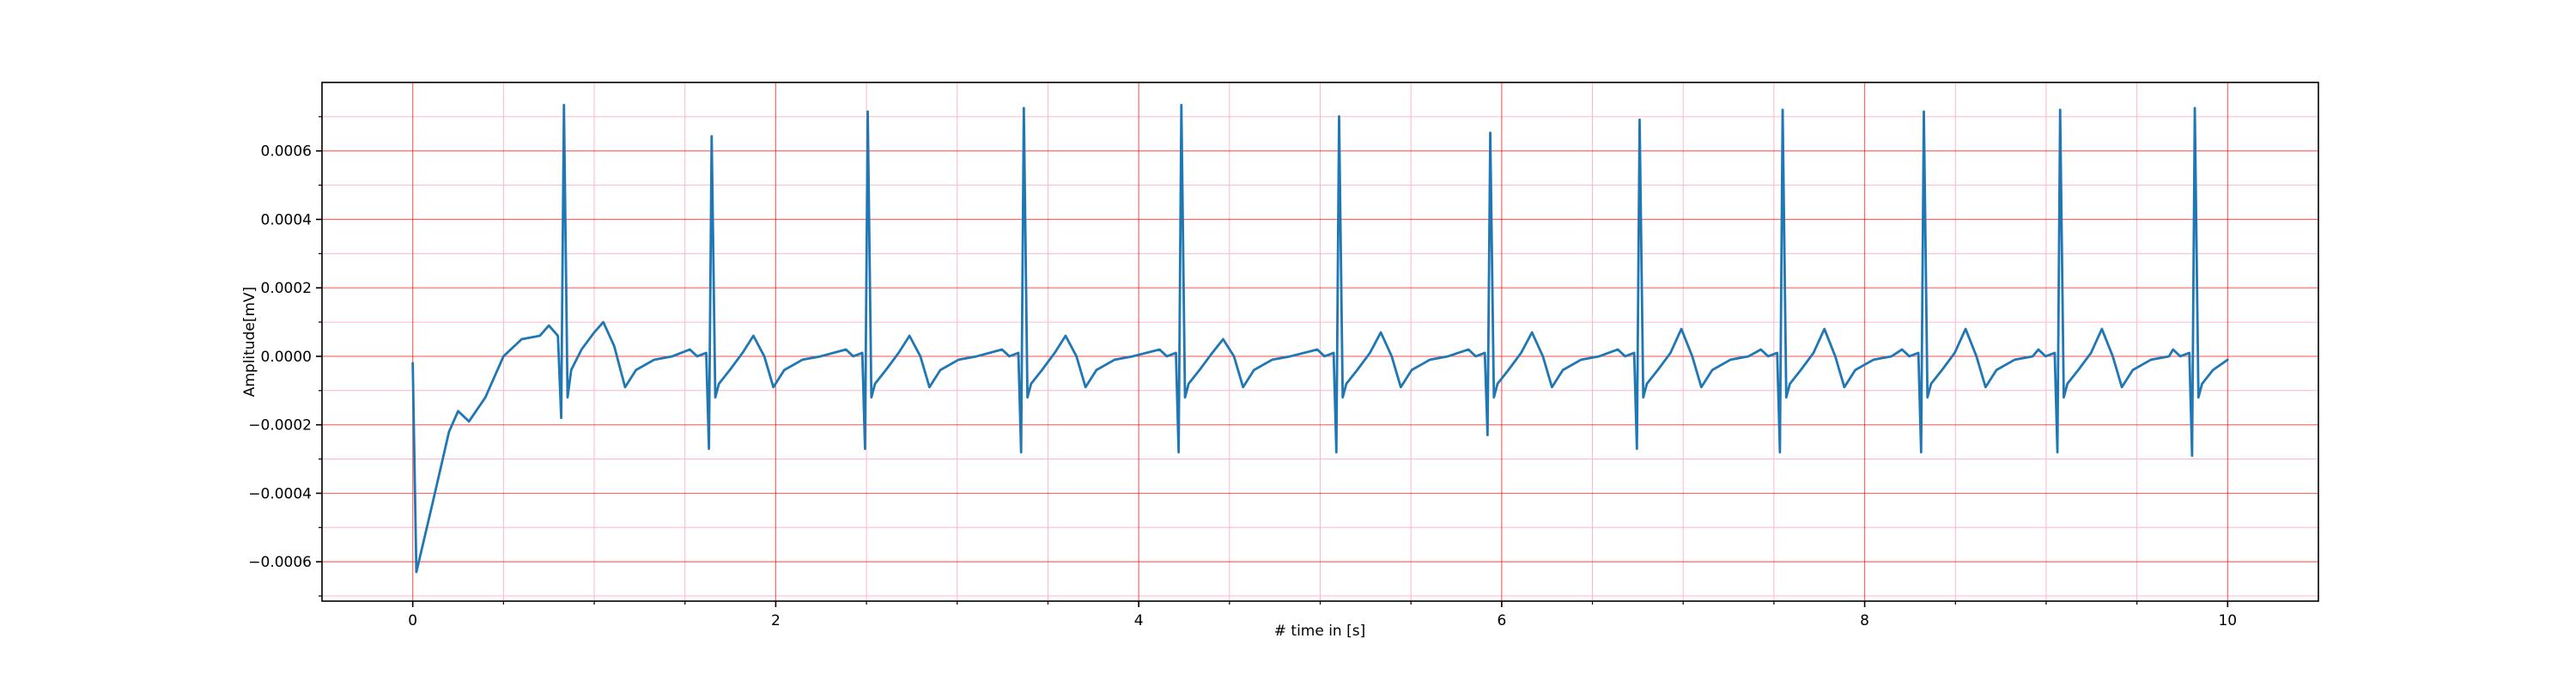 The width and height of the screenshot is (2576, 687). I want to click on x-tick-label: 4, so click(1139, 620).